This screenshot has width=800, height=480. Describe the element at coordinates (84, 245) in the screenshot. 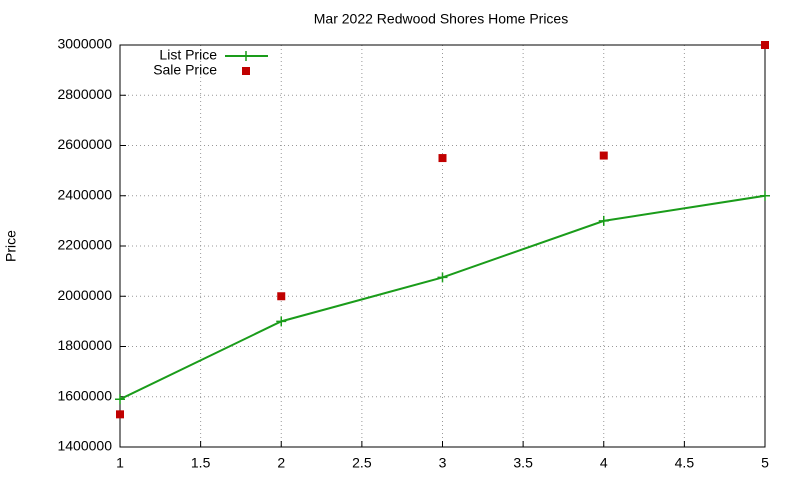

I see `y-tick-label: 2200000` at that location.